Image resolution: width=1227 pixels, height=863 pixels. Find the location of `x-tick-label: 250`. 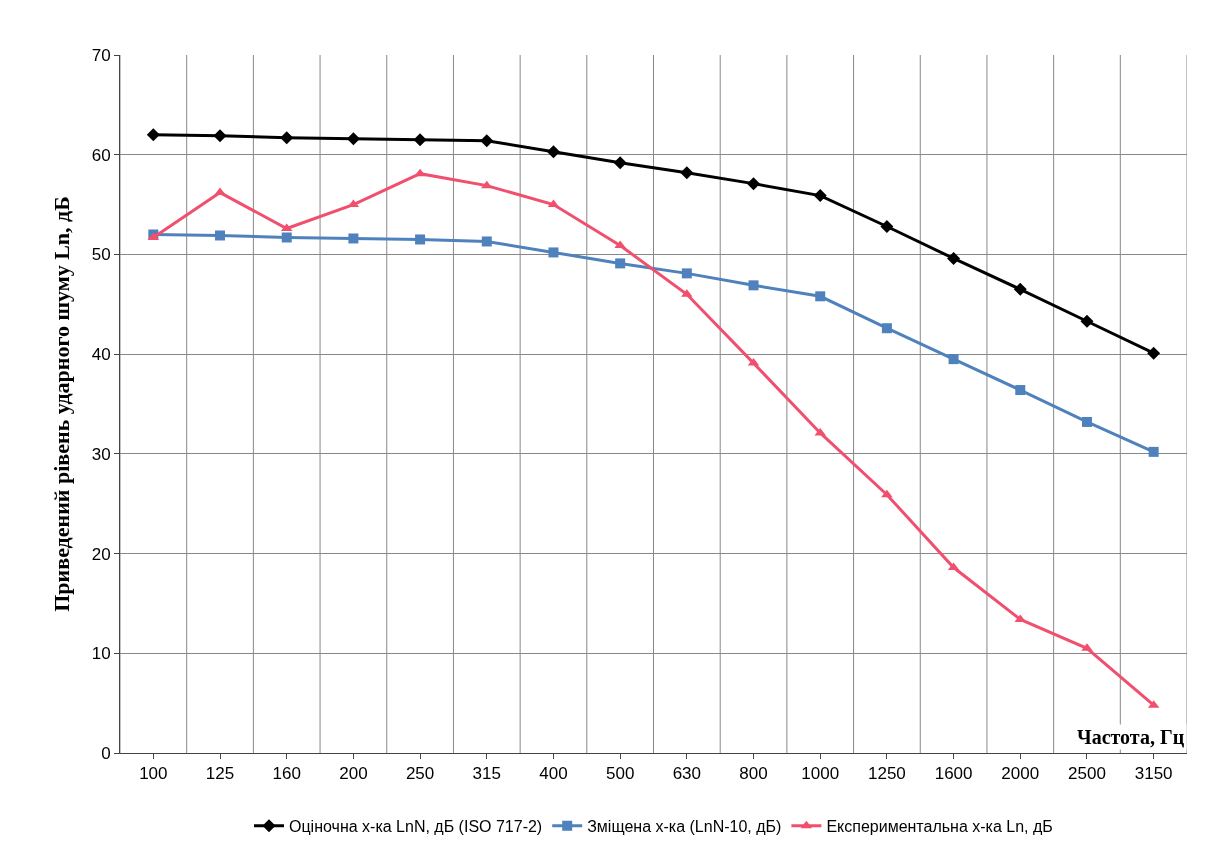

x-tick-label: 250 is located at coordinates (420, 774).